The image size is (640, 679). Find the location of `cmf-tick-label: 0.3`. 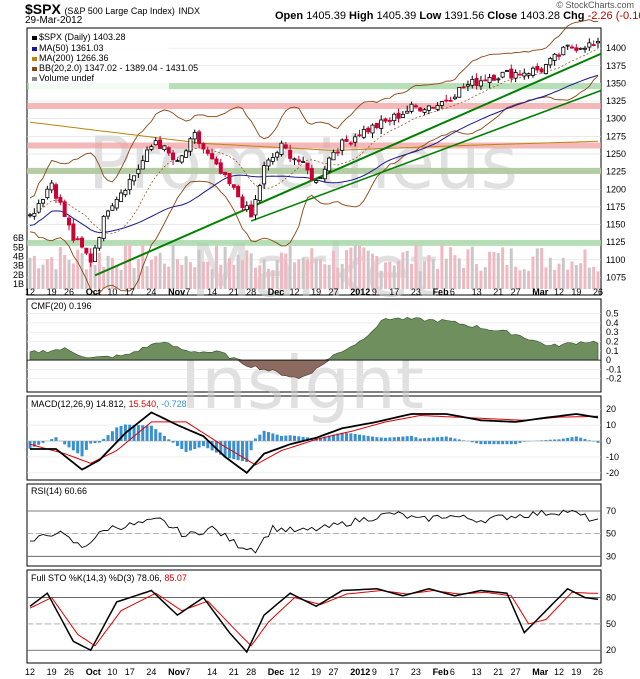

cmf-tick-label: 0.3 is located at coordinates (612, 332).